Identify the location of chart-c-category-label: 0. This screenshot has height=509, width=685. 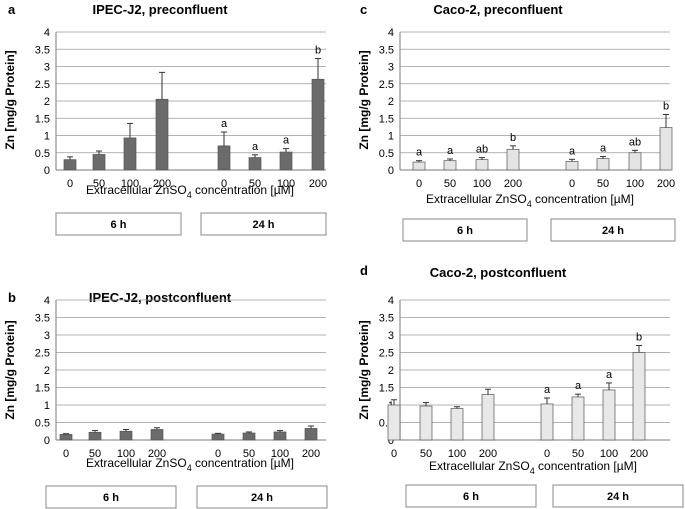
(419, 184).